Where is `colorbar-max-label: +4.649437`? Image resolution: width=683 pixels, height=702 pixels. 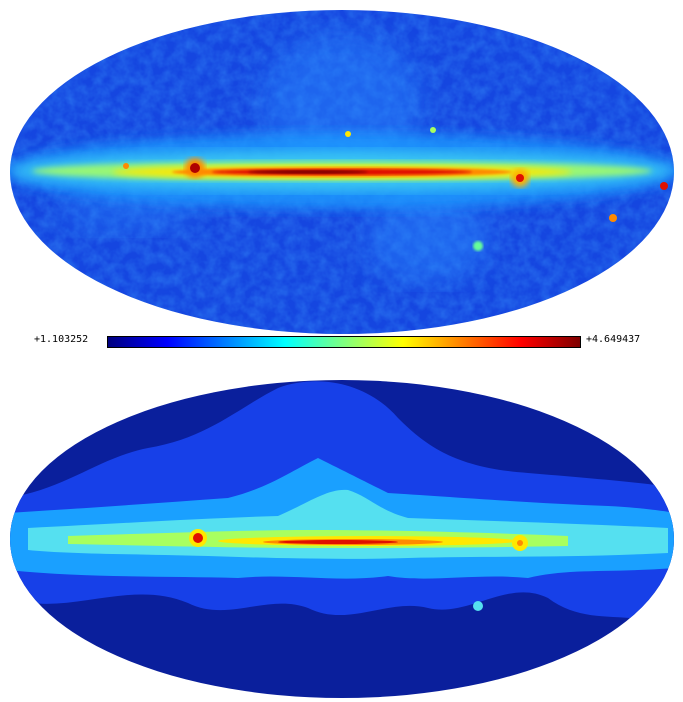 colorbar-max-label: +4.649437 is located at coordinates (613, 339).